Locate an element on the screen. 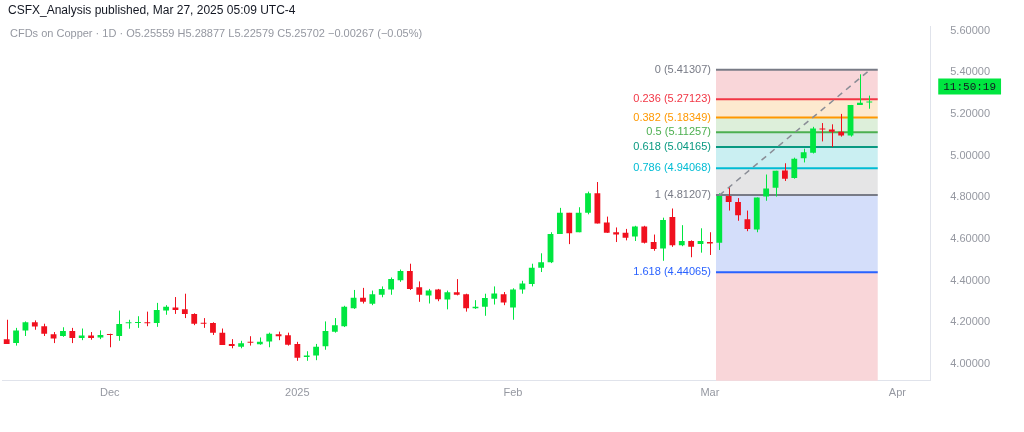  y-tick-label: 5.40000 is located at coordinates (970, 71).